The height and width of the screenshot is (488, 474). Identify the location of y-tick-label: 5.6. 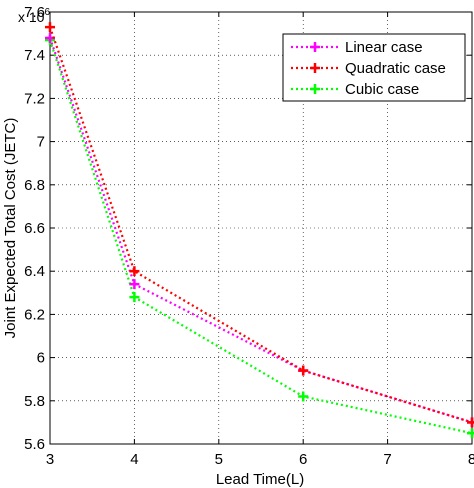
(34, 444).